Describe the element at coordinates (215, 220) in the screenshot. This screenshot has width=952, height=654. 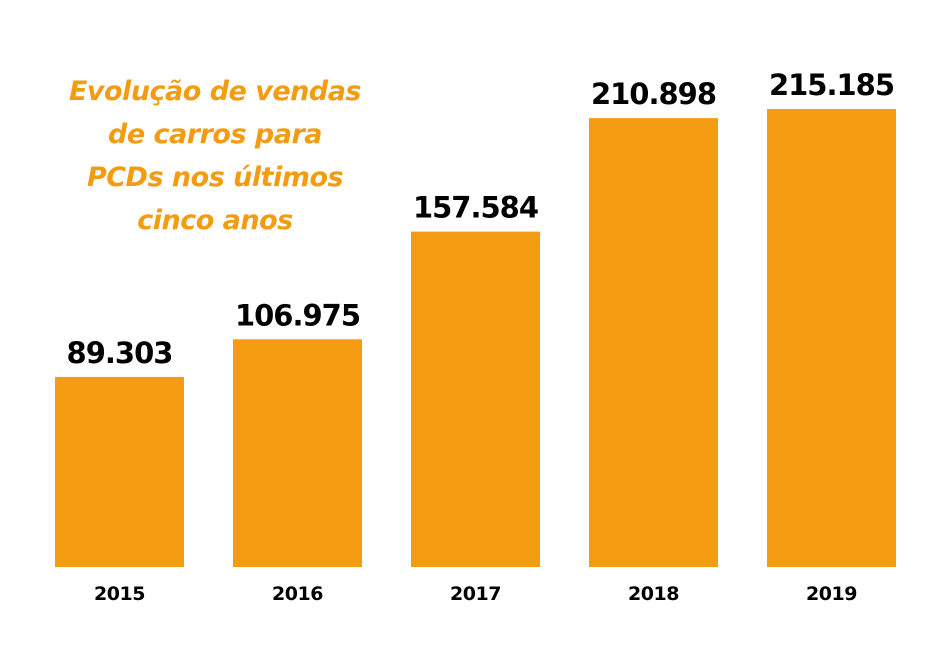
I see `chart-title-line-4: cinco anos` at that location.